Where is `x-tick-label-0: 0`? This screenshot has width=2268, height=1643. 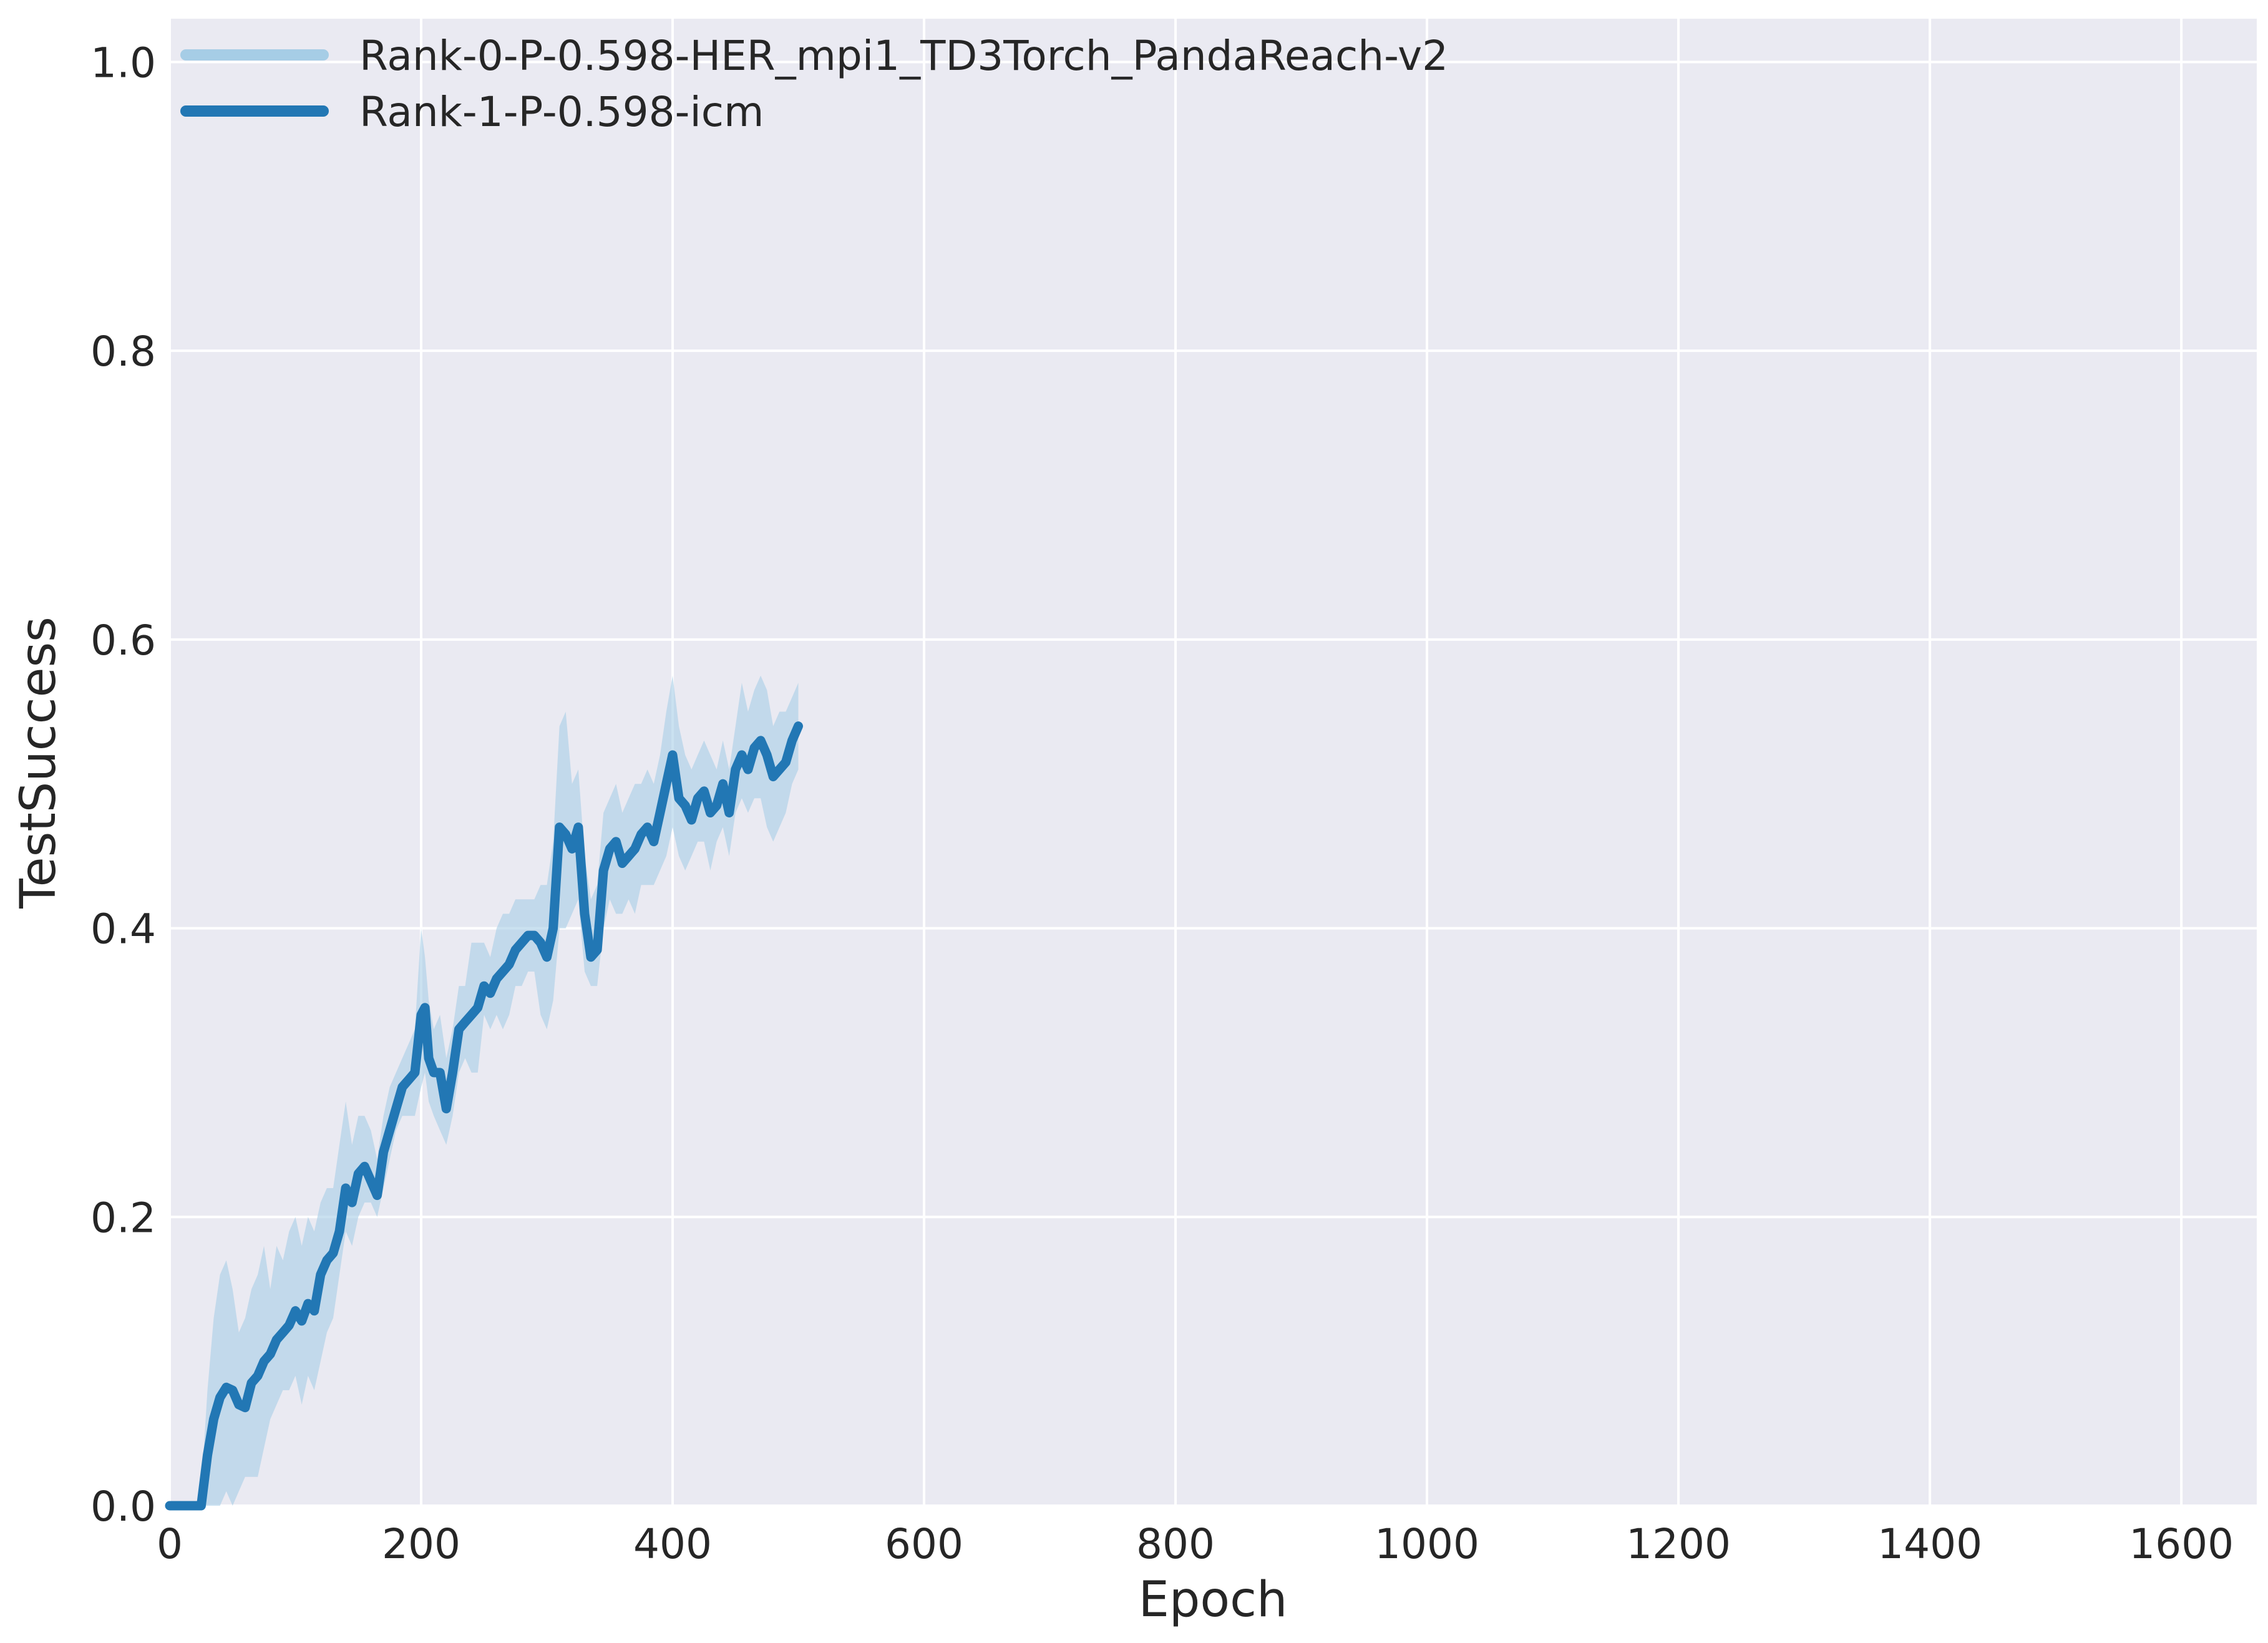
x-tick-label-0: 0 is located at coordinates (170, 1544).